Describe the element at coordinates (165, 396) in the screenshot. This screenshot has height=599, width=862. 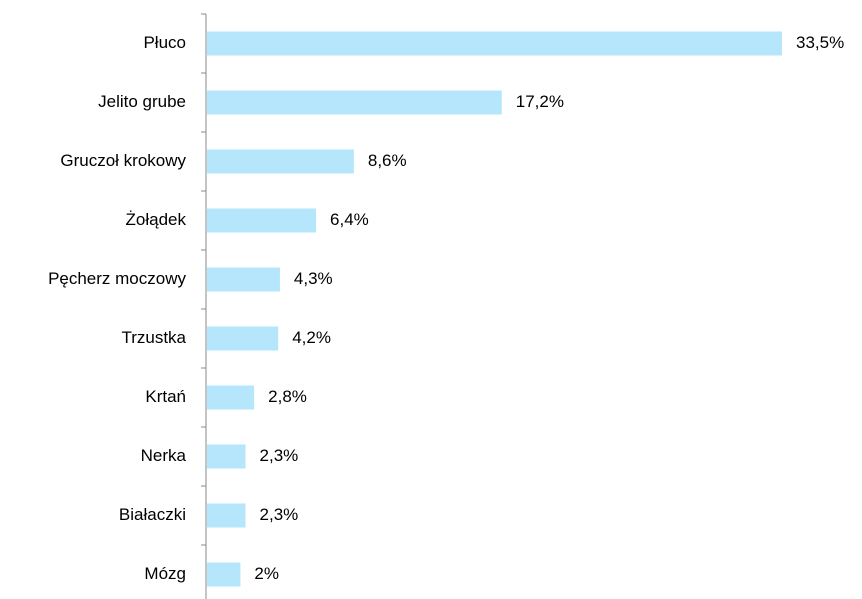
I see `category-label: Krtań` at that location.